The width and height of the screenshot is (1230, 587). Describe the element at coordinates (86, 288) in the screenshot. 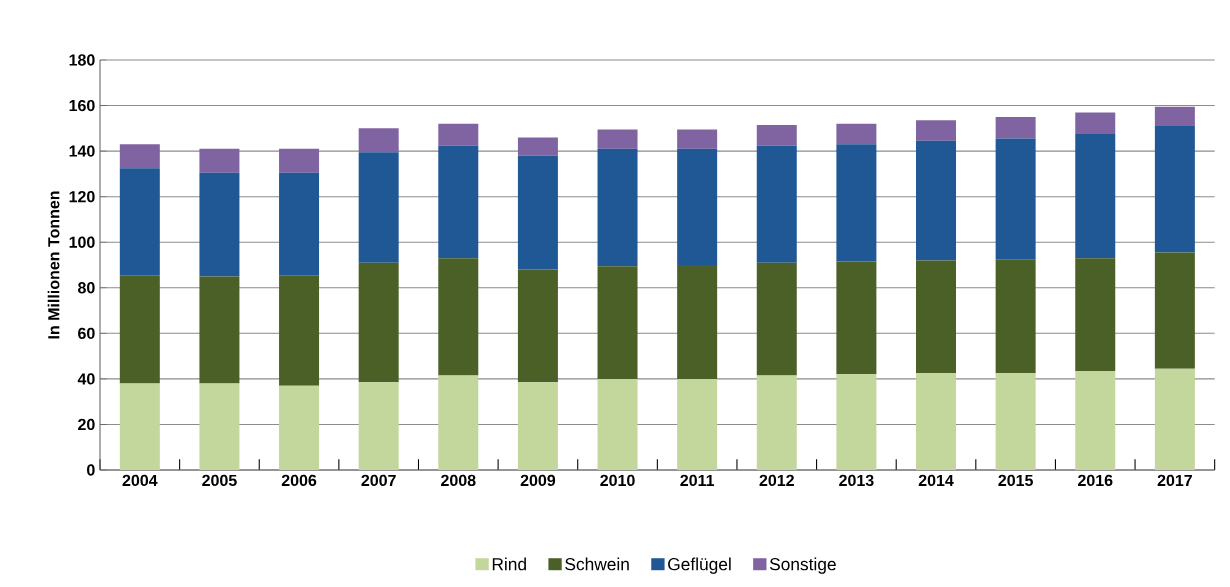

I see `y-tick-label: 80` at that location.